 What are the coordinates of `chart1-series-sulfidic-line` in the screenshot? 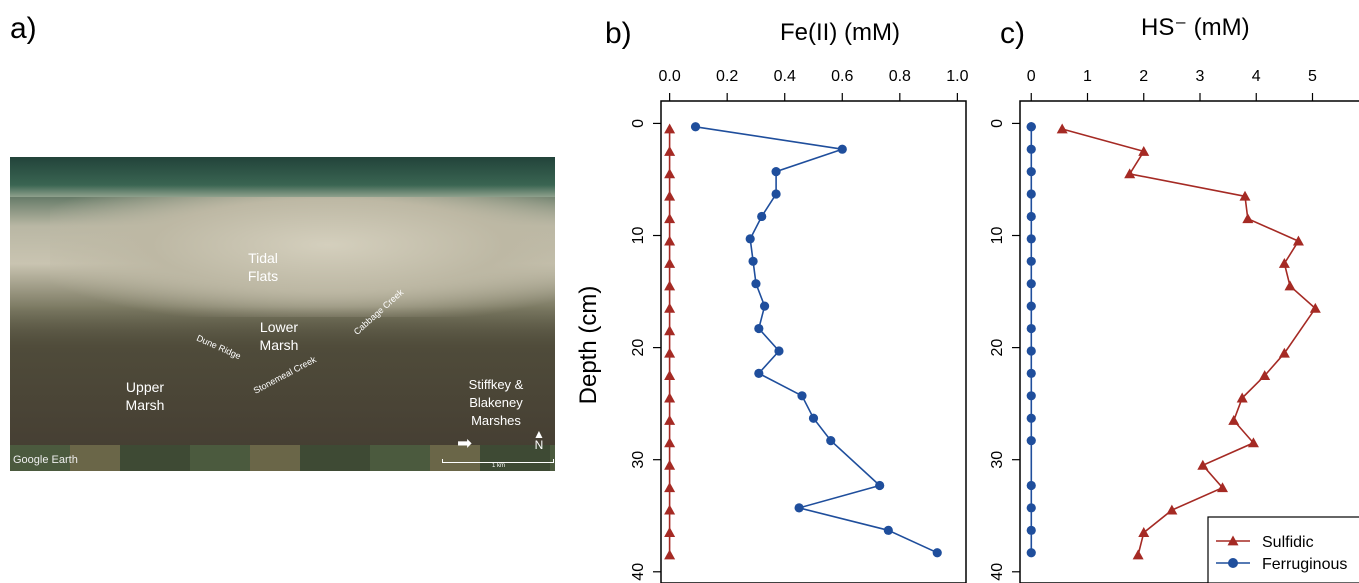 It's located at (1189, 342).